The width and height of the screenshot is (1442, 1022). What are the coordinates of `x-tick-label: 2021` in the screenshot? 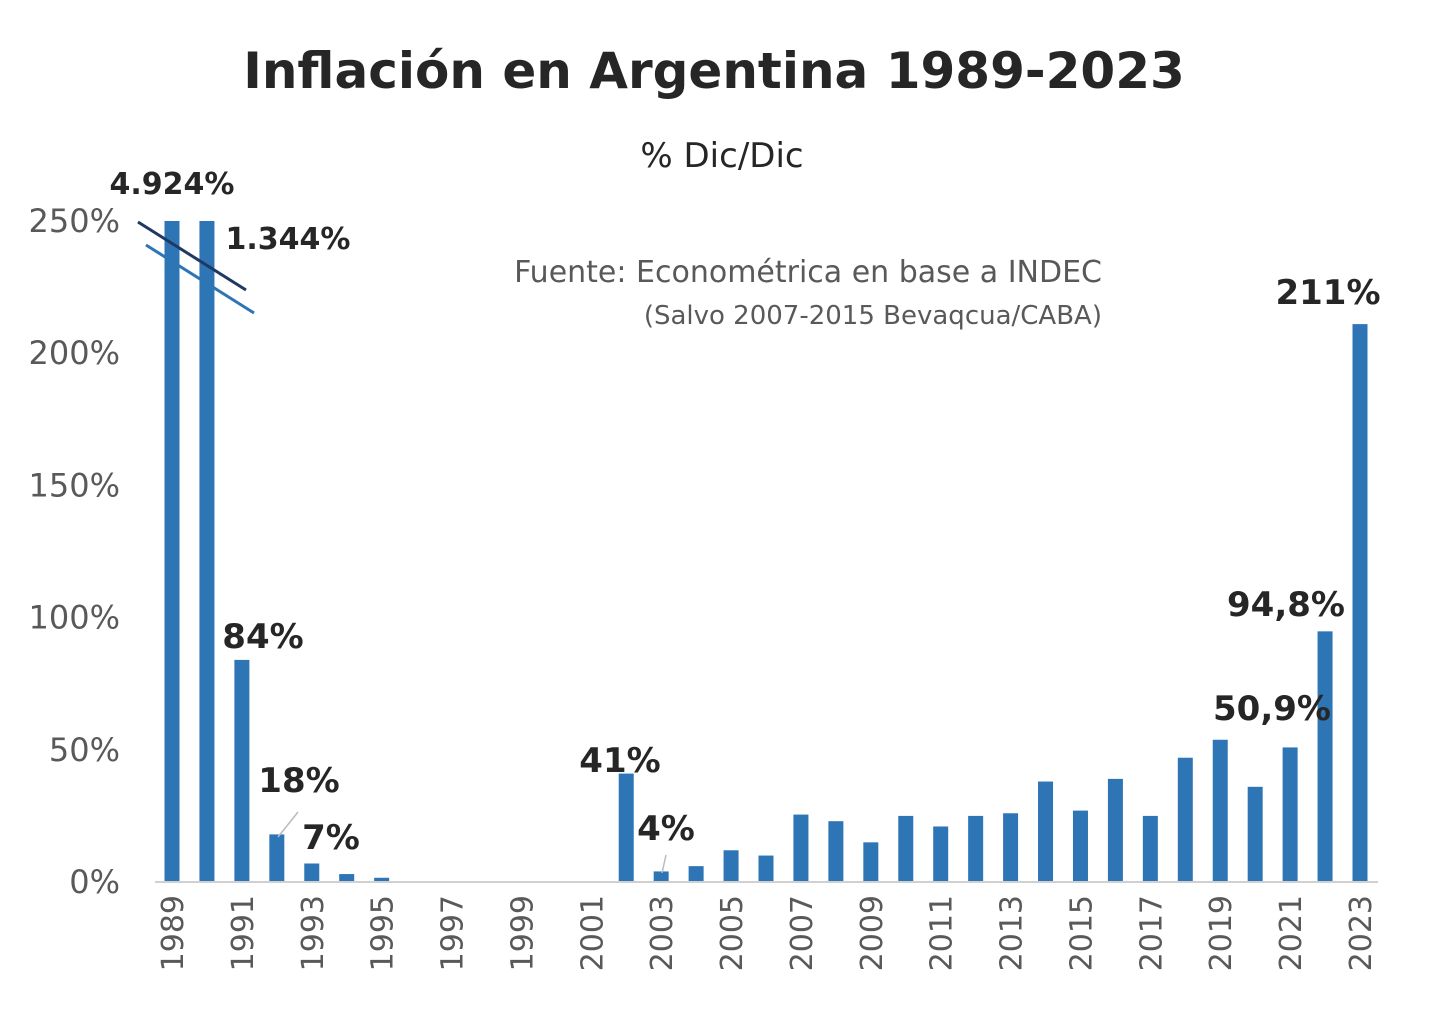 It's located at (1291, 933).